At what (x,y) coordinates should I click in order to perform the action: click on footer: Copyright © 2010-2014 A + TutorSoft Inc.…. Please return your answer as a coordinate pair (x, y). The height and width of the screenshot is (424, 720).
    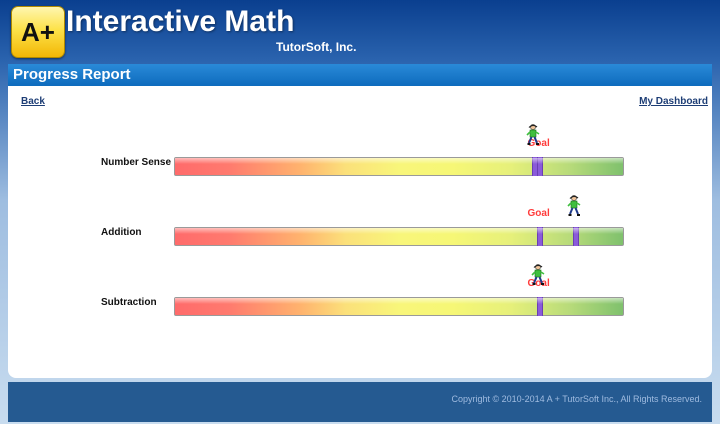
    Looking at the image, I should click on (360, 402).